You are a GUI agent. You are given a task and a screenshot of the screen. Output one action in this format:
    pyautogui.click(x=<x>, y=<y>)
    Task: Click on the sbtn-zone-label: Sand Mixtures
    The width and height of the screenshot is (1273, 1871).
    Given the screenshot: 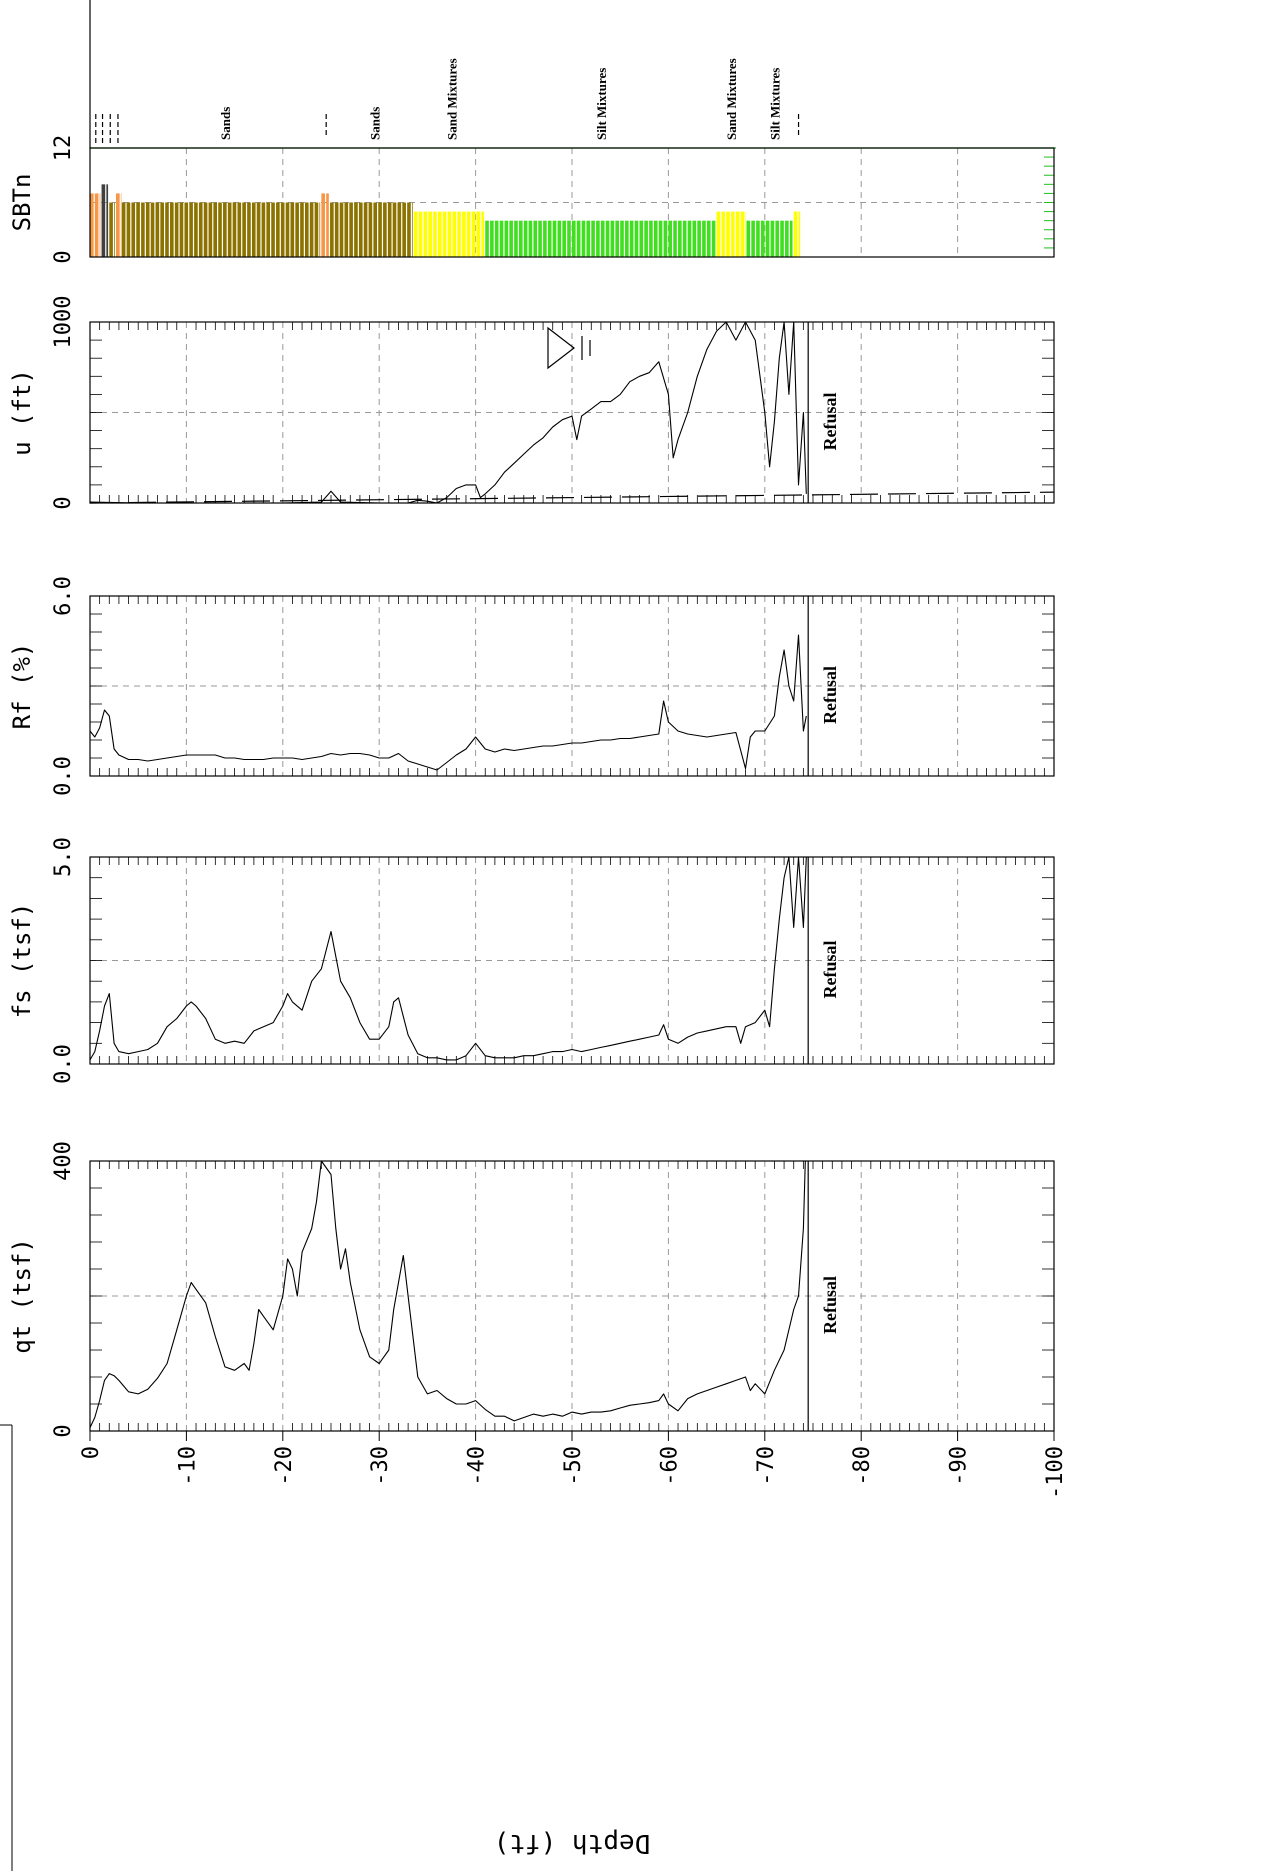 What is the action you would take?
    pyautogui.click(x=731, y=99)
    